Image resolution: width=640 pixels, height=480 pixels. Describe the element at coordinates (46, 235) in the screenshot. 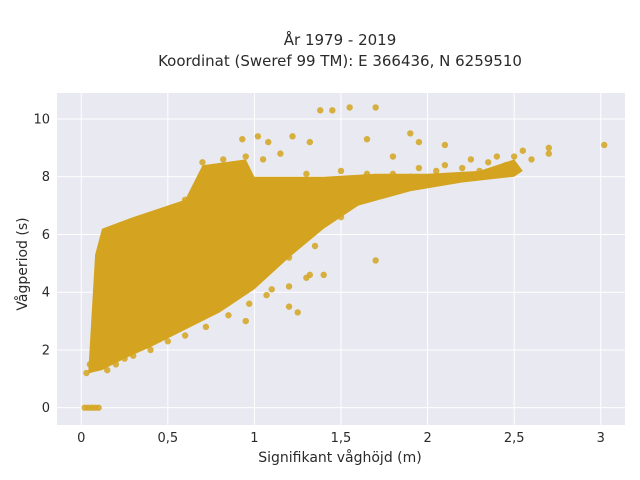

I see `y-tick-label: 6` at that location.